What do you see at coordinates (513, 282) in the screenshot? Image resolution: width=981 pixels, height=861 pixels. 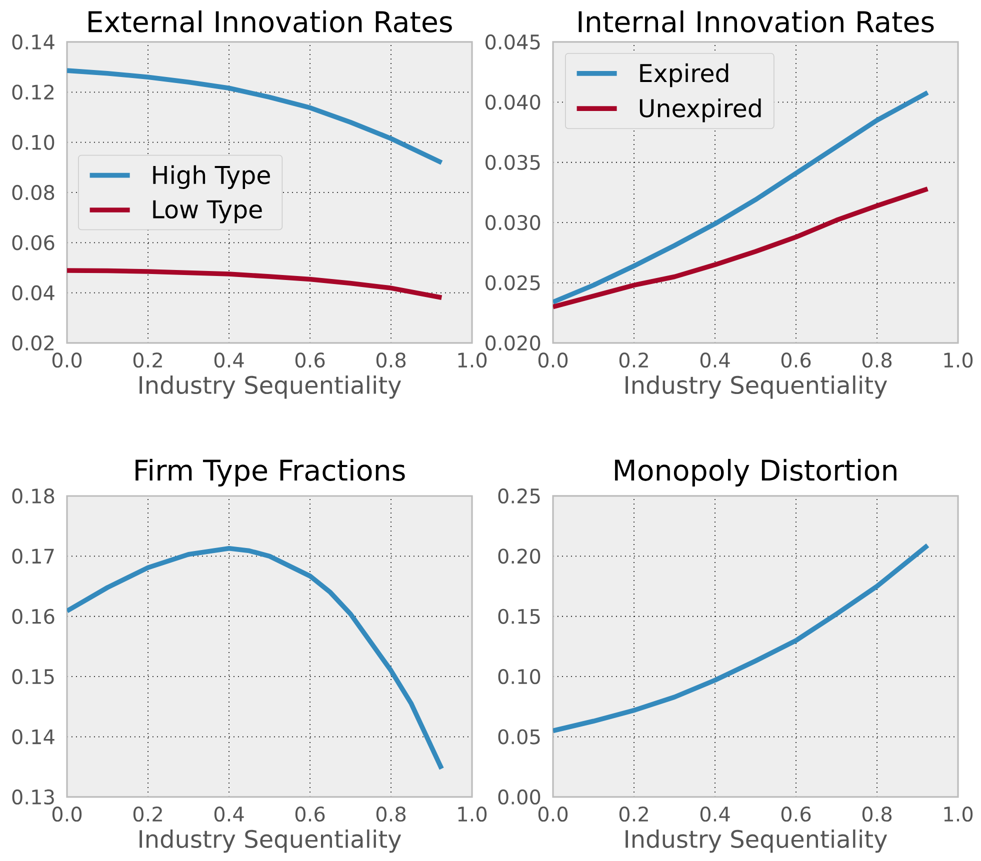 I see `y-tick-label: 0.025` at bounding box center [513, 282].